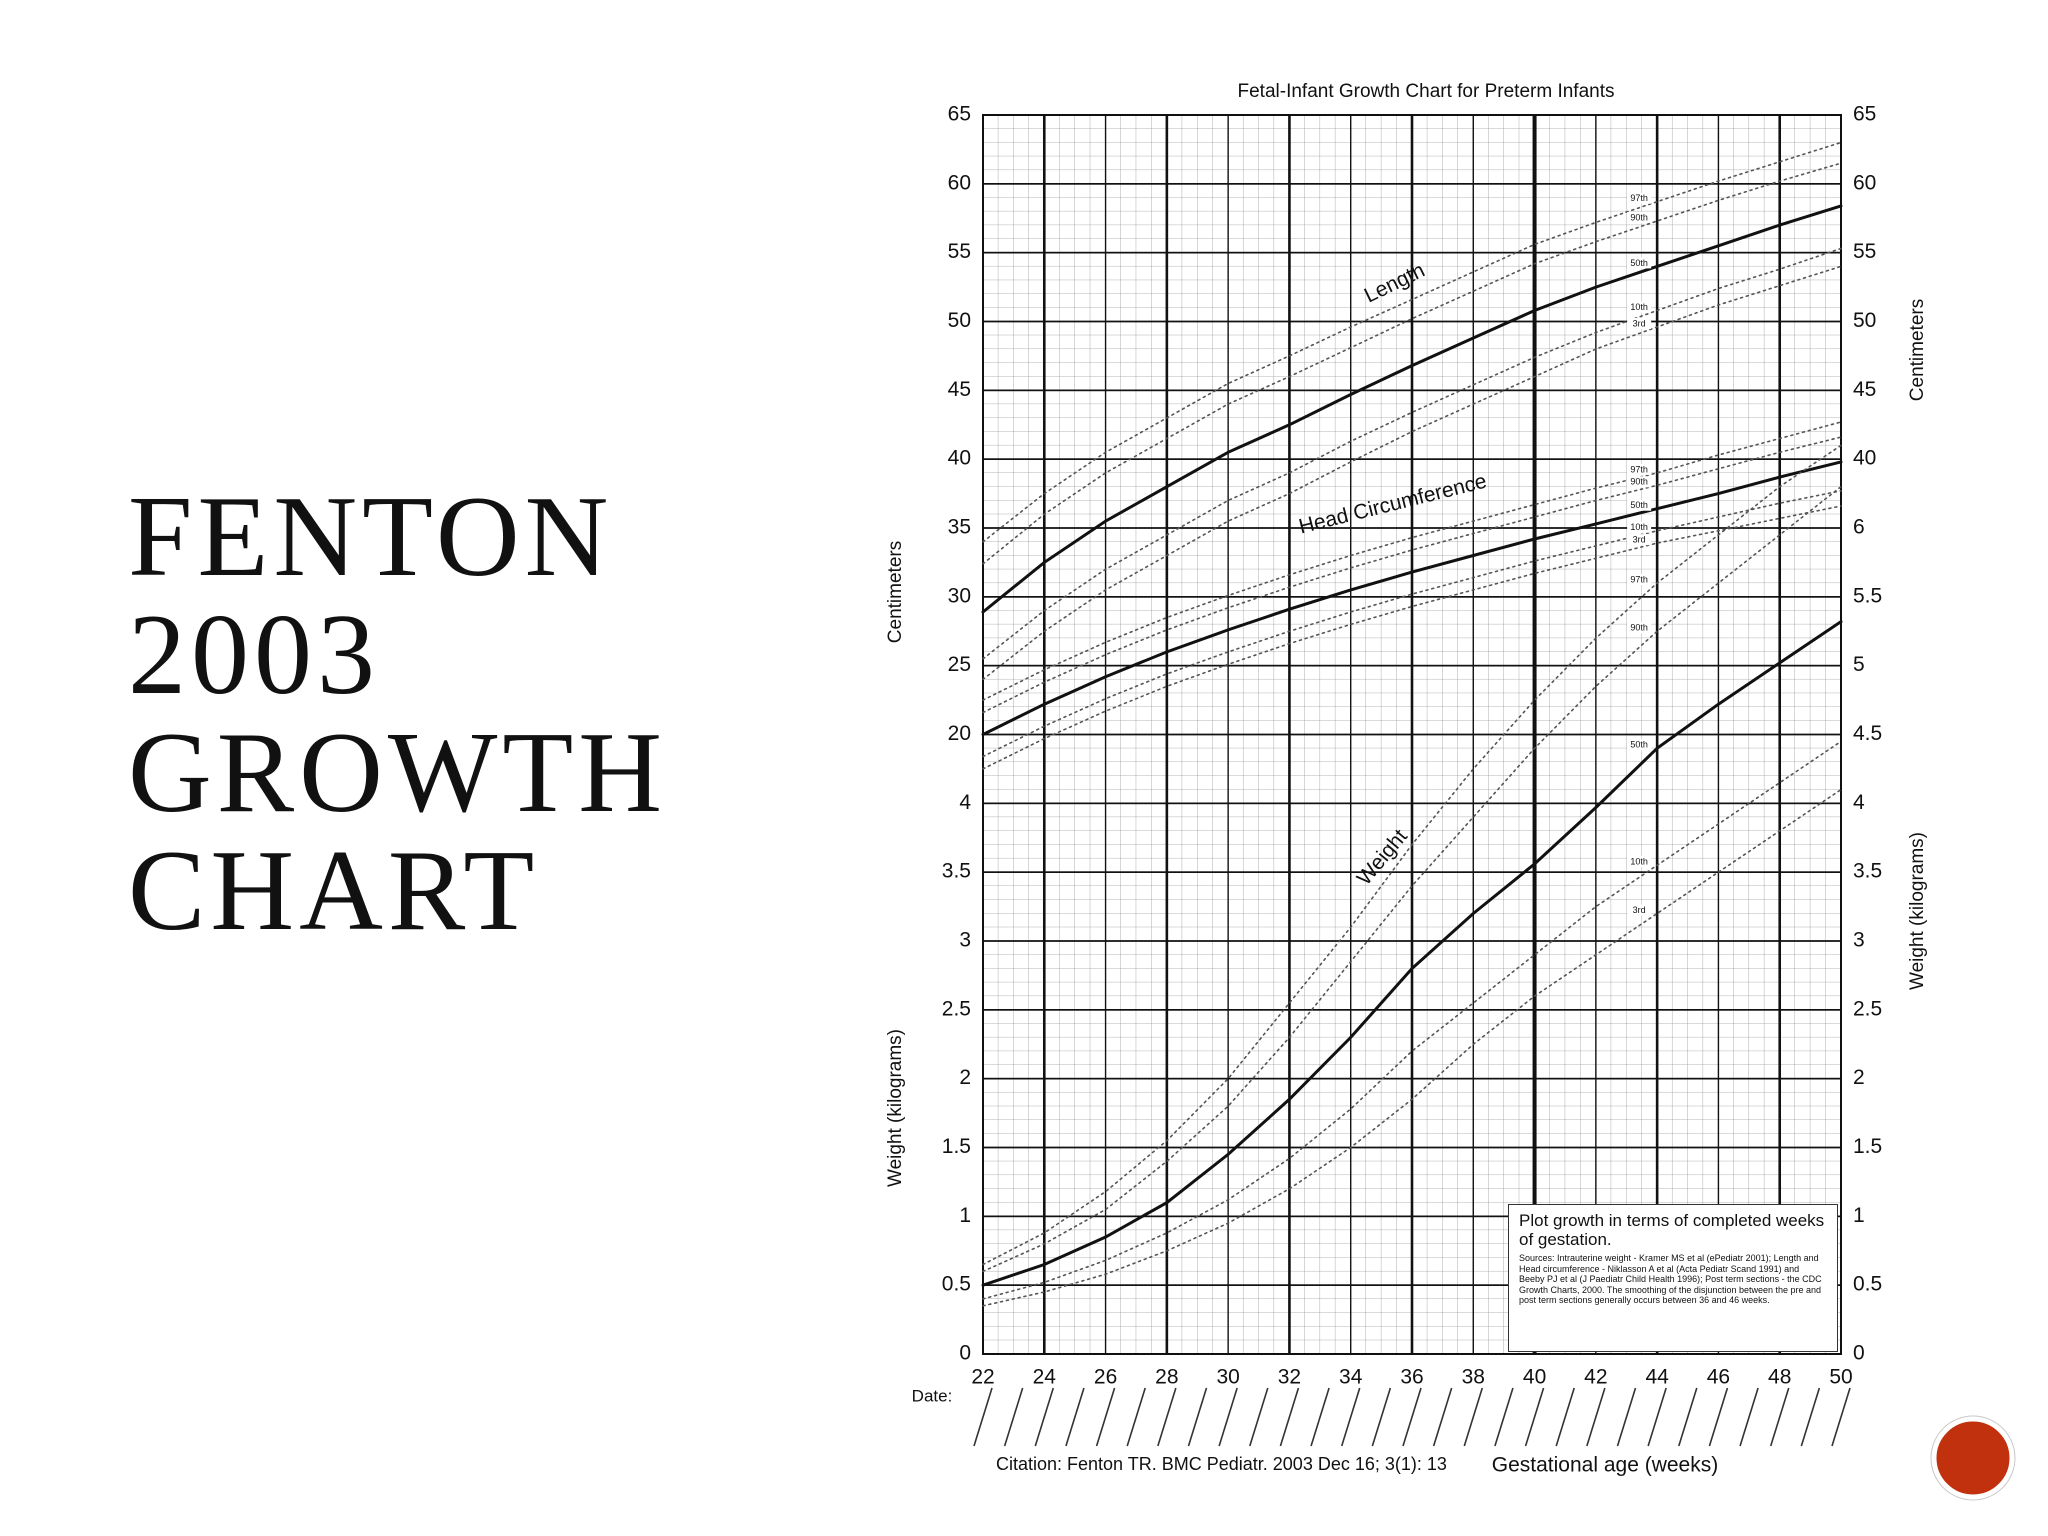 This screenshot has height=1536, width=2048. What do you see at coordinates (1166, 1377) in the screenshot?
I see `x-tick-label: 28` at bounding box center [1166, 1377].